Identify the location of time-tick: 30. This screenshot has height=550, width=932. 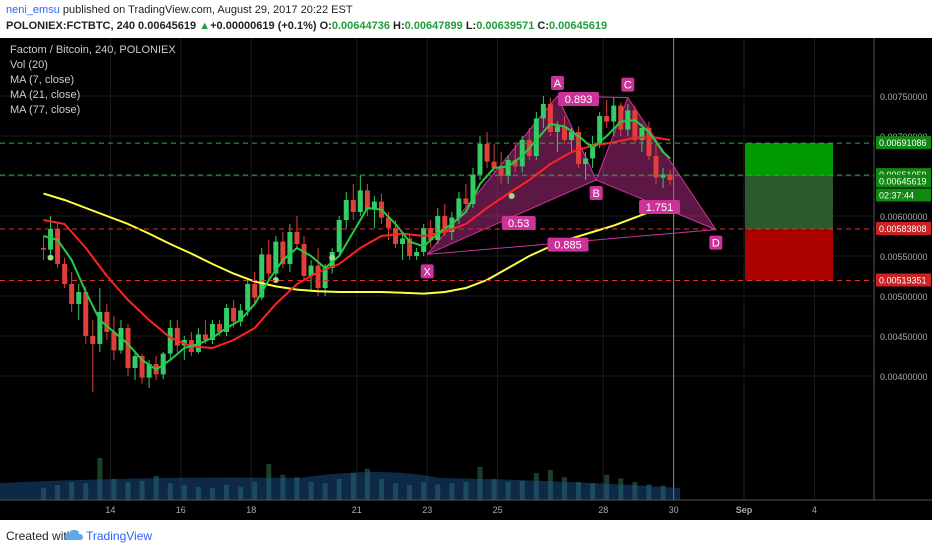
(674, 510).